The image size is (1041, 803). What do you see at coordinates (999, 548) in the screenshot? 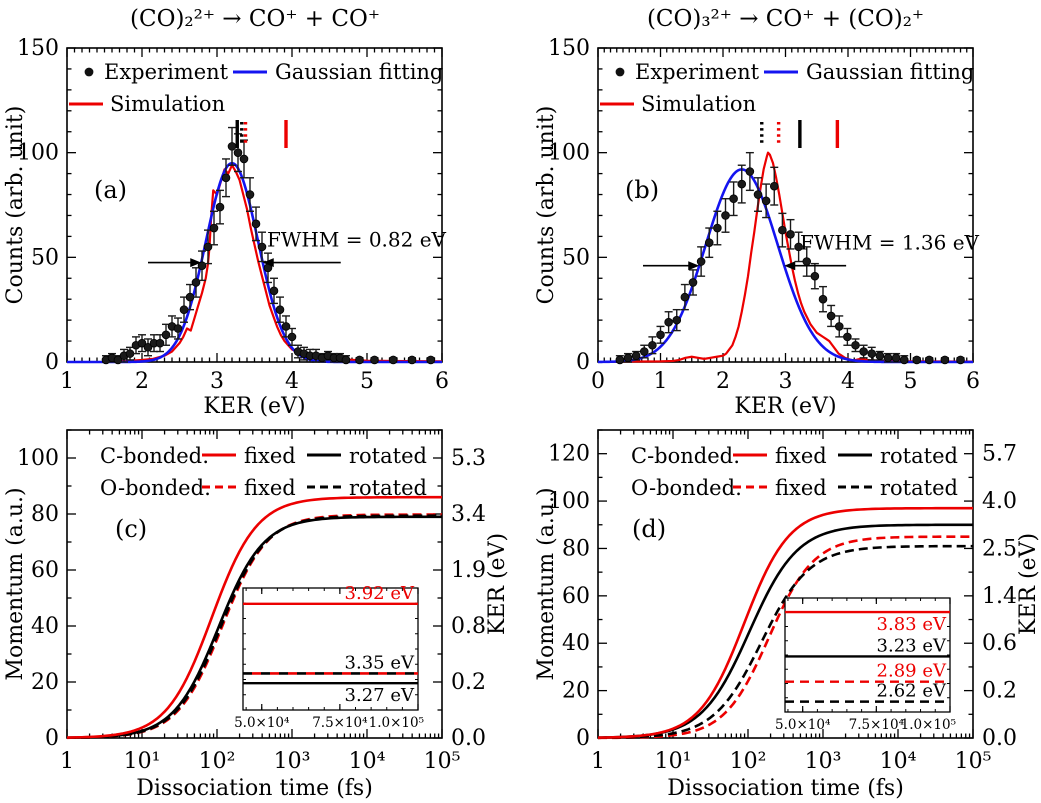
I see `right-tick-label: 2.5` at bounding box center [999, 548].